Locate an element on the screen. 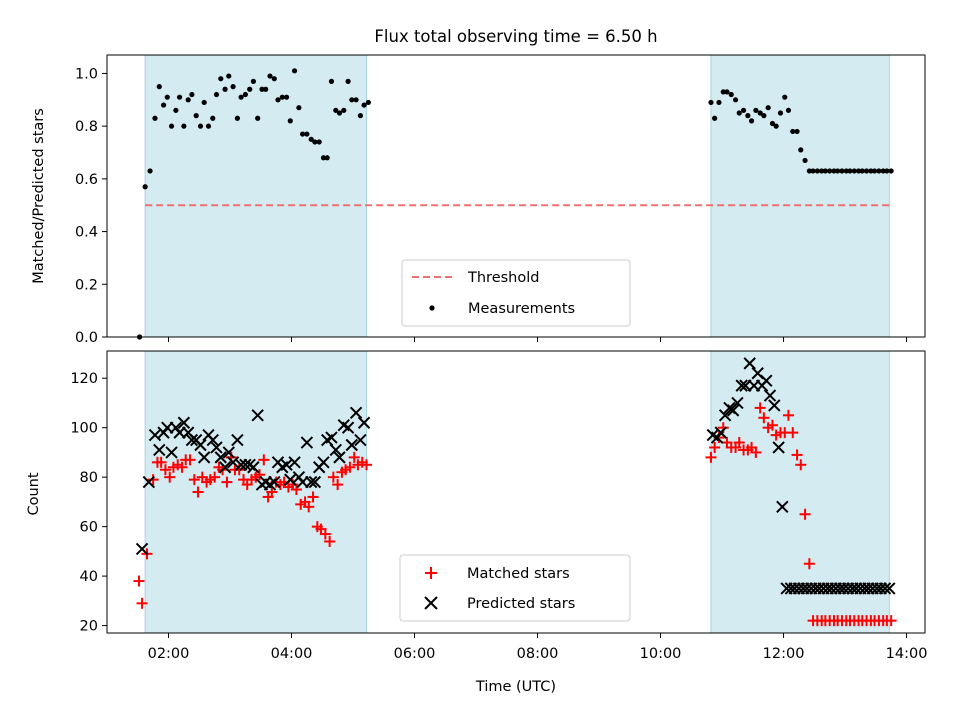 This screenshot has height=720, width=960. bottom-y-tick-label: 120 is located at coordinates (84, 379).